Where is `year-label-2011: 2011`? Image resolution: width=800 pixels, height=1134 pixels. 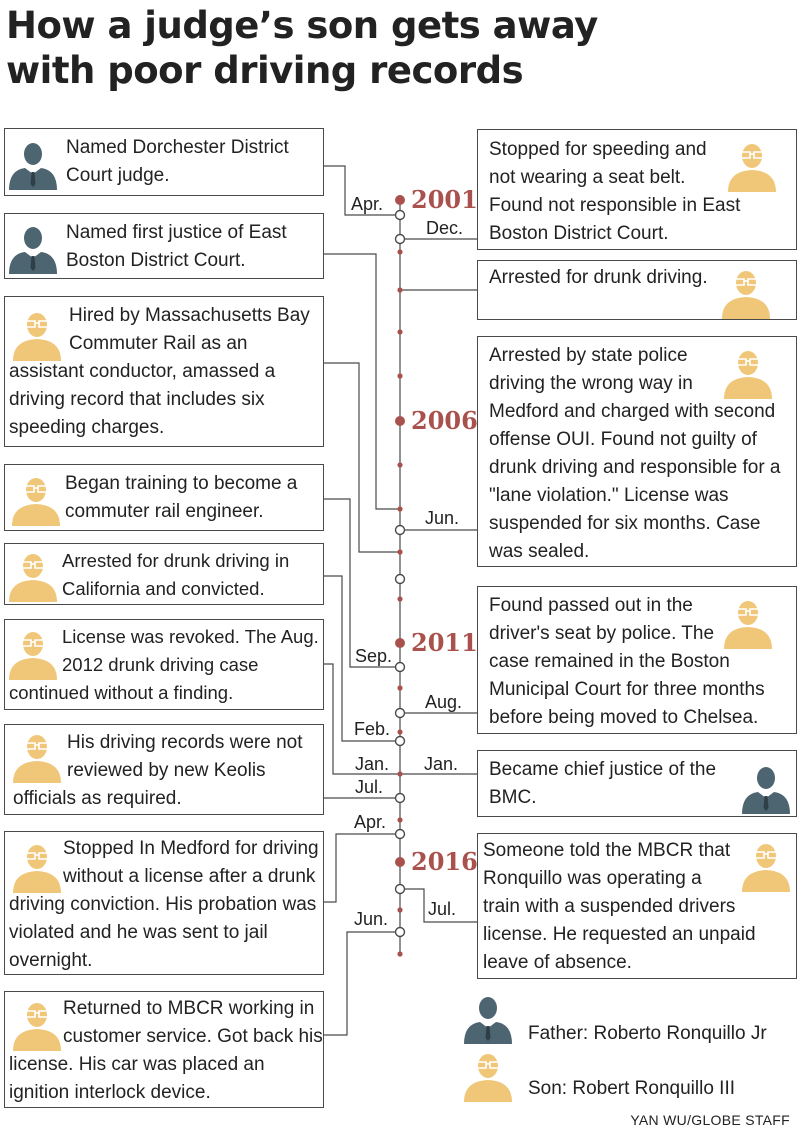 year-label-2011: 2011 is located at coordinates (444, 642).